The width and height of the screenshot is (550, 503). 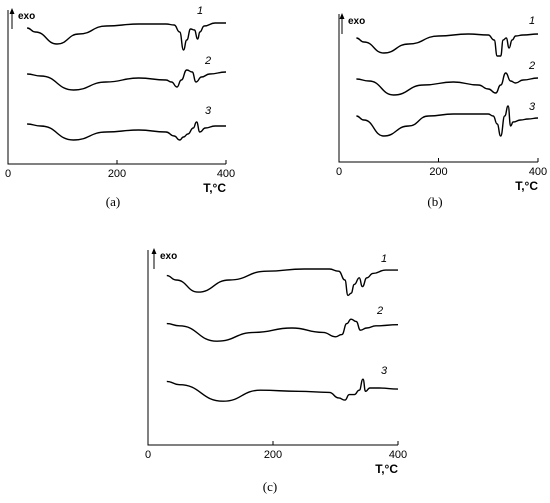 I want to click on panel-caption: (a), so click(x=113, y=201).